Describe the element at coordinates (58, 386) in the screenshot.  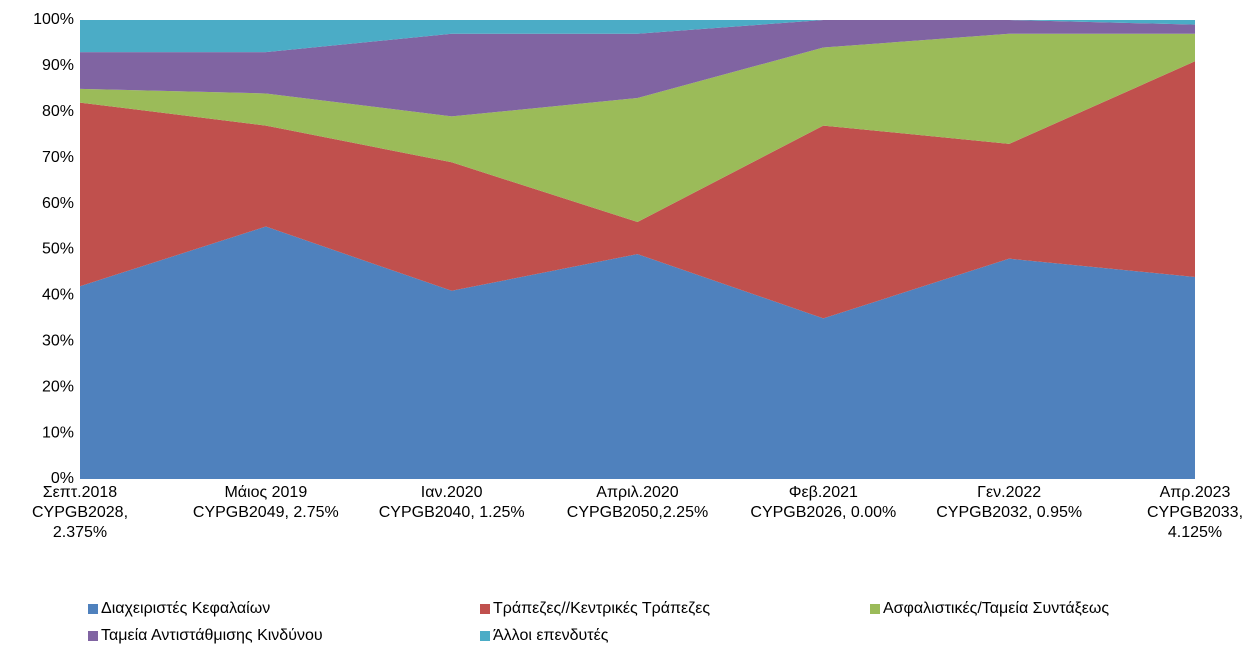
I see `y-tick-label: 20%` at that location.